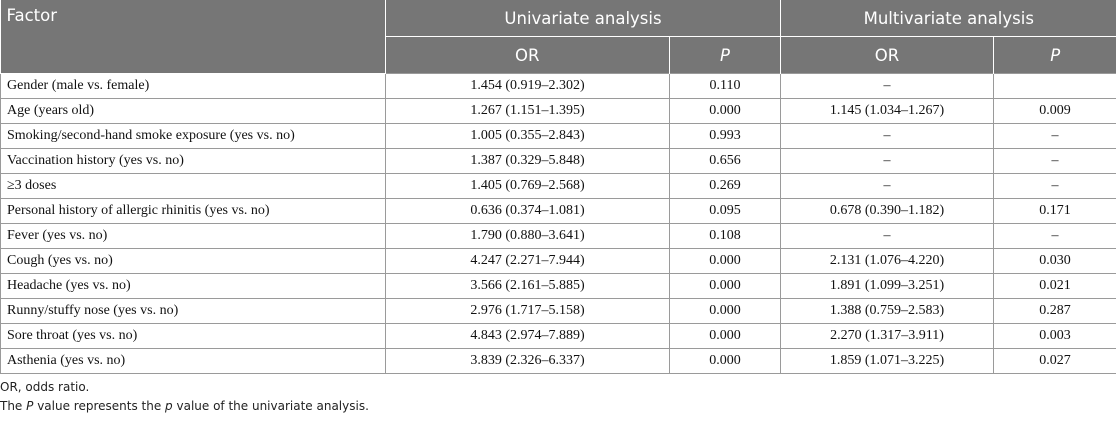  Describe the element at coordinates (193, 286) in the screenshot. I see `factor-cell: Headache (yes vs. no)` at that location.